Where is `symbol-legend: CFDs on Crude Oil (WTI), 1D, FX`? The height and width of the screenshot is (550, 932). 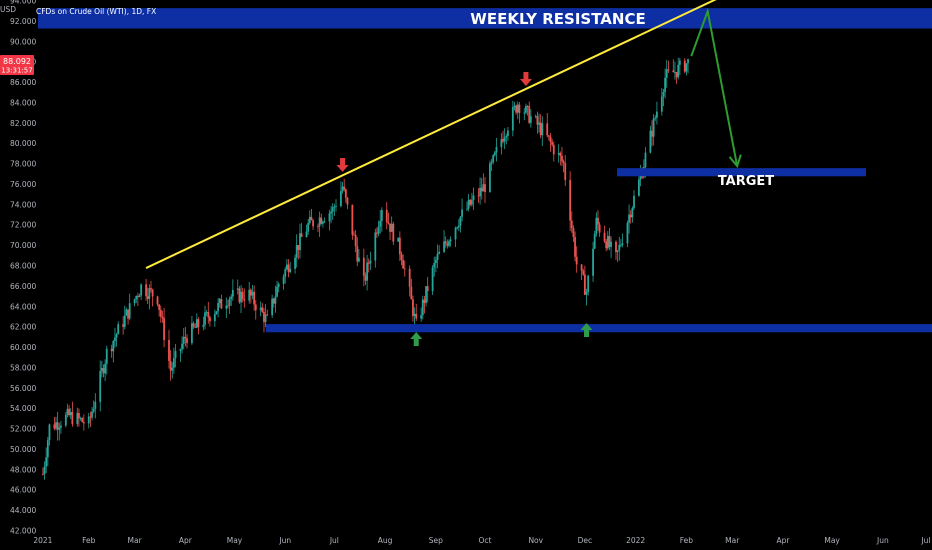
symbol-legend: CFDs on Crude Oil (WTI), 1D, FX is located at coordinates (96, 11).